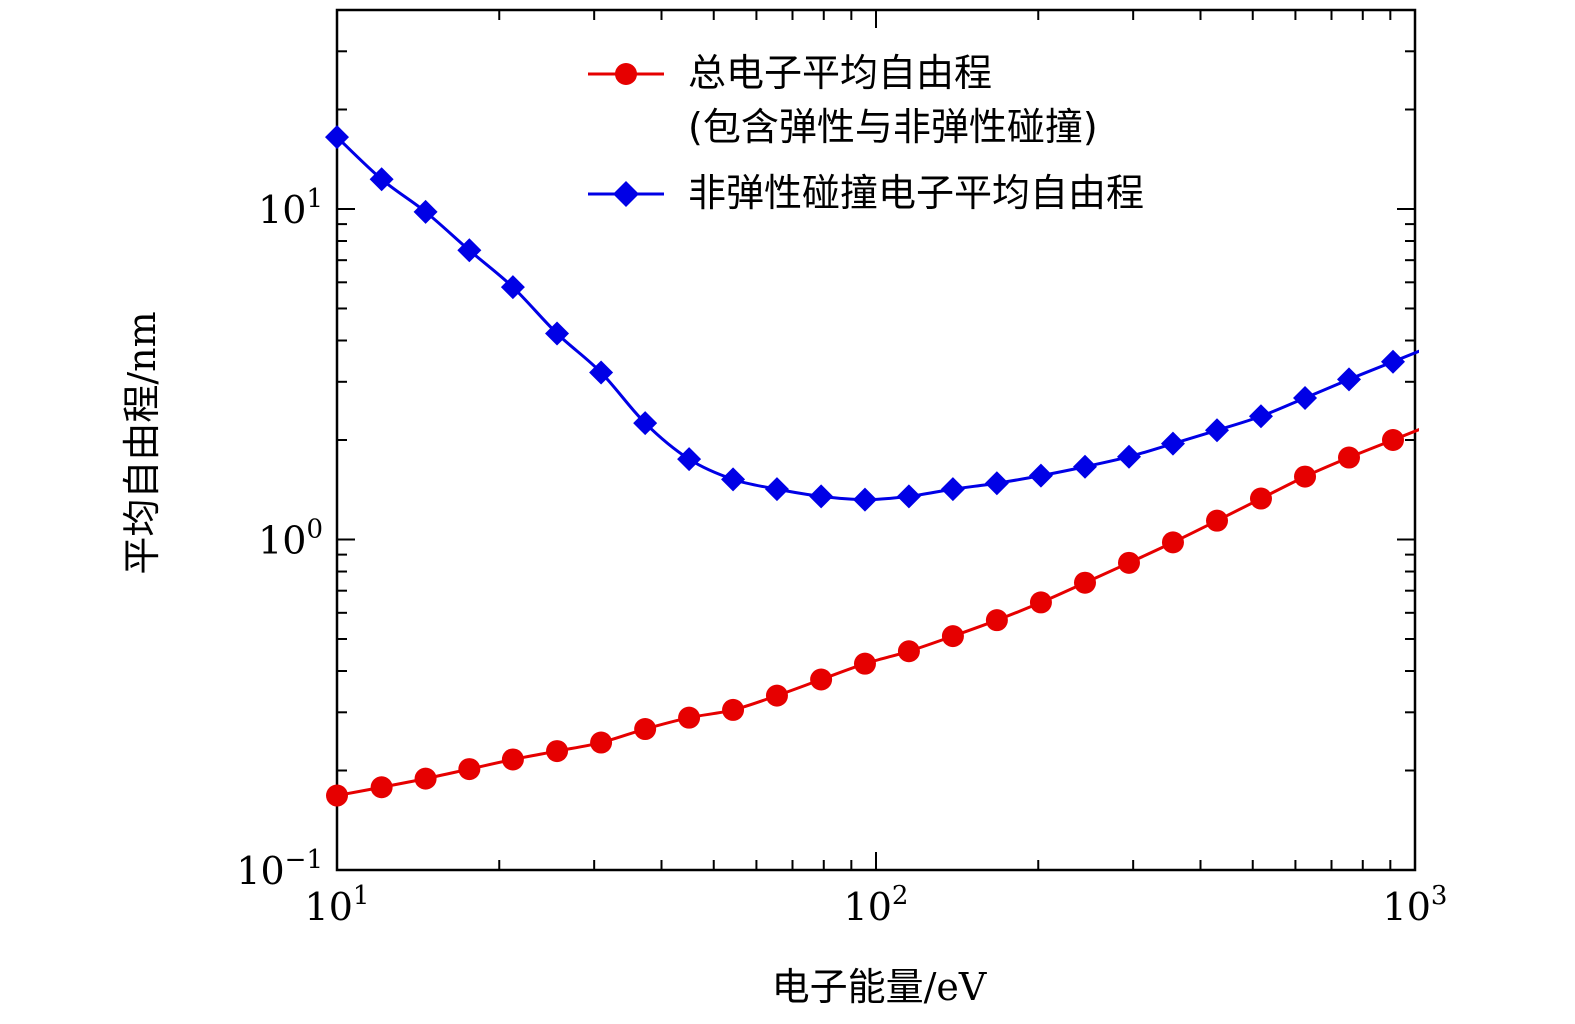  What do you see at coordinates (840, 73) in the screenshot?
I see `legend-label-total: 总电子平均自由程` at bounding box center [840, 73].